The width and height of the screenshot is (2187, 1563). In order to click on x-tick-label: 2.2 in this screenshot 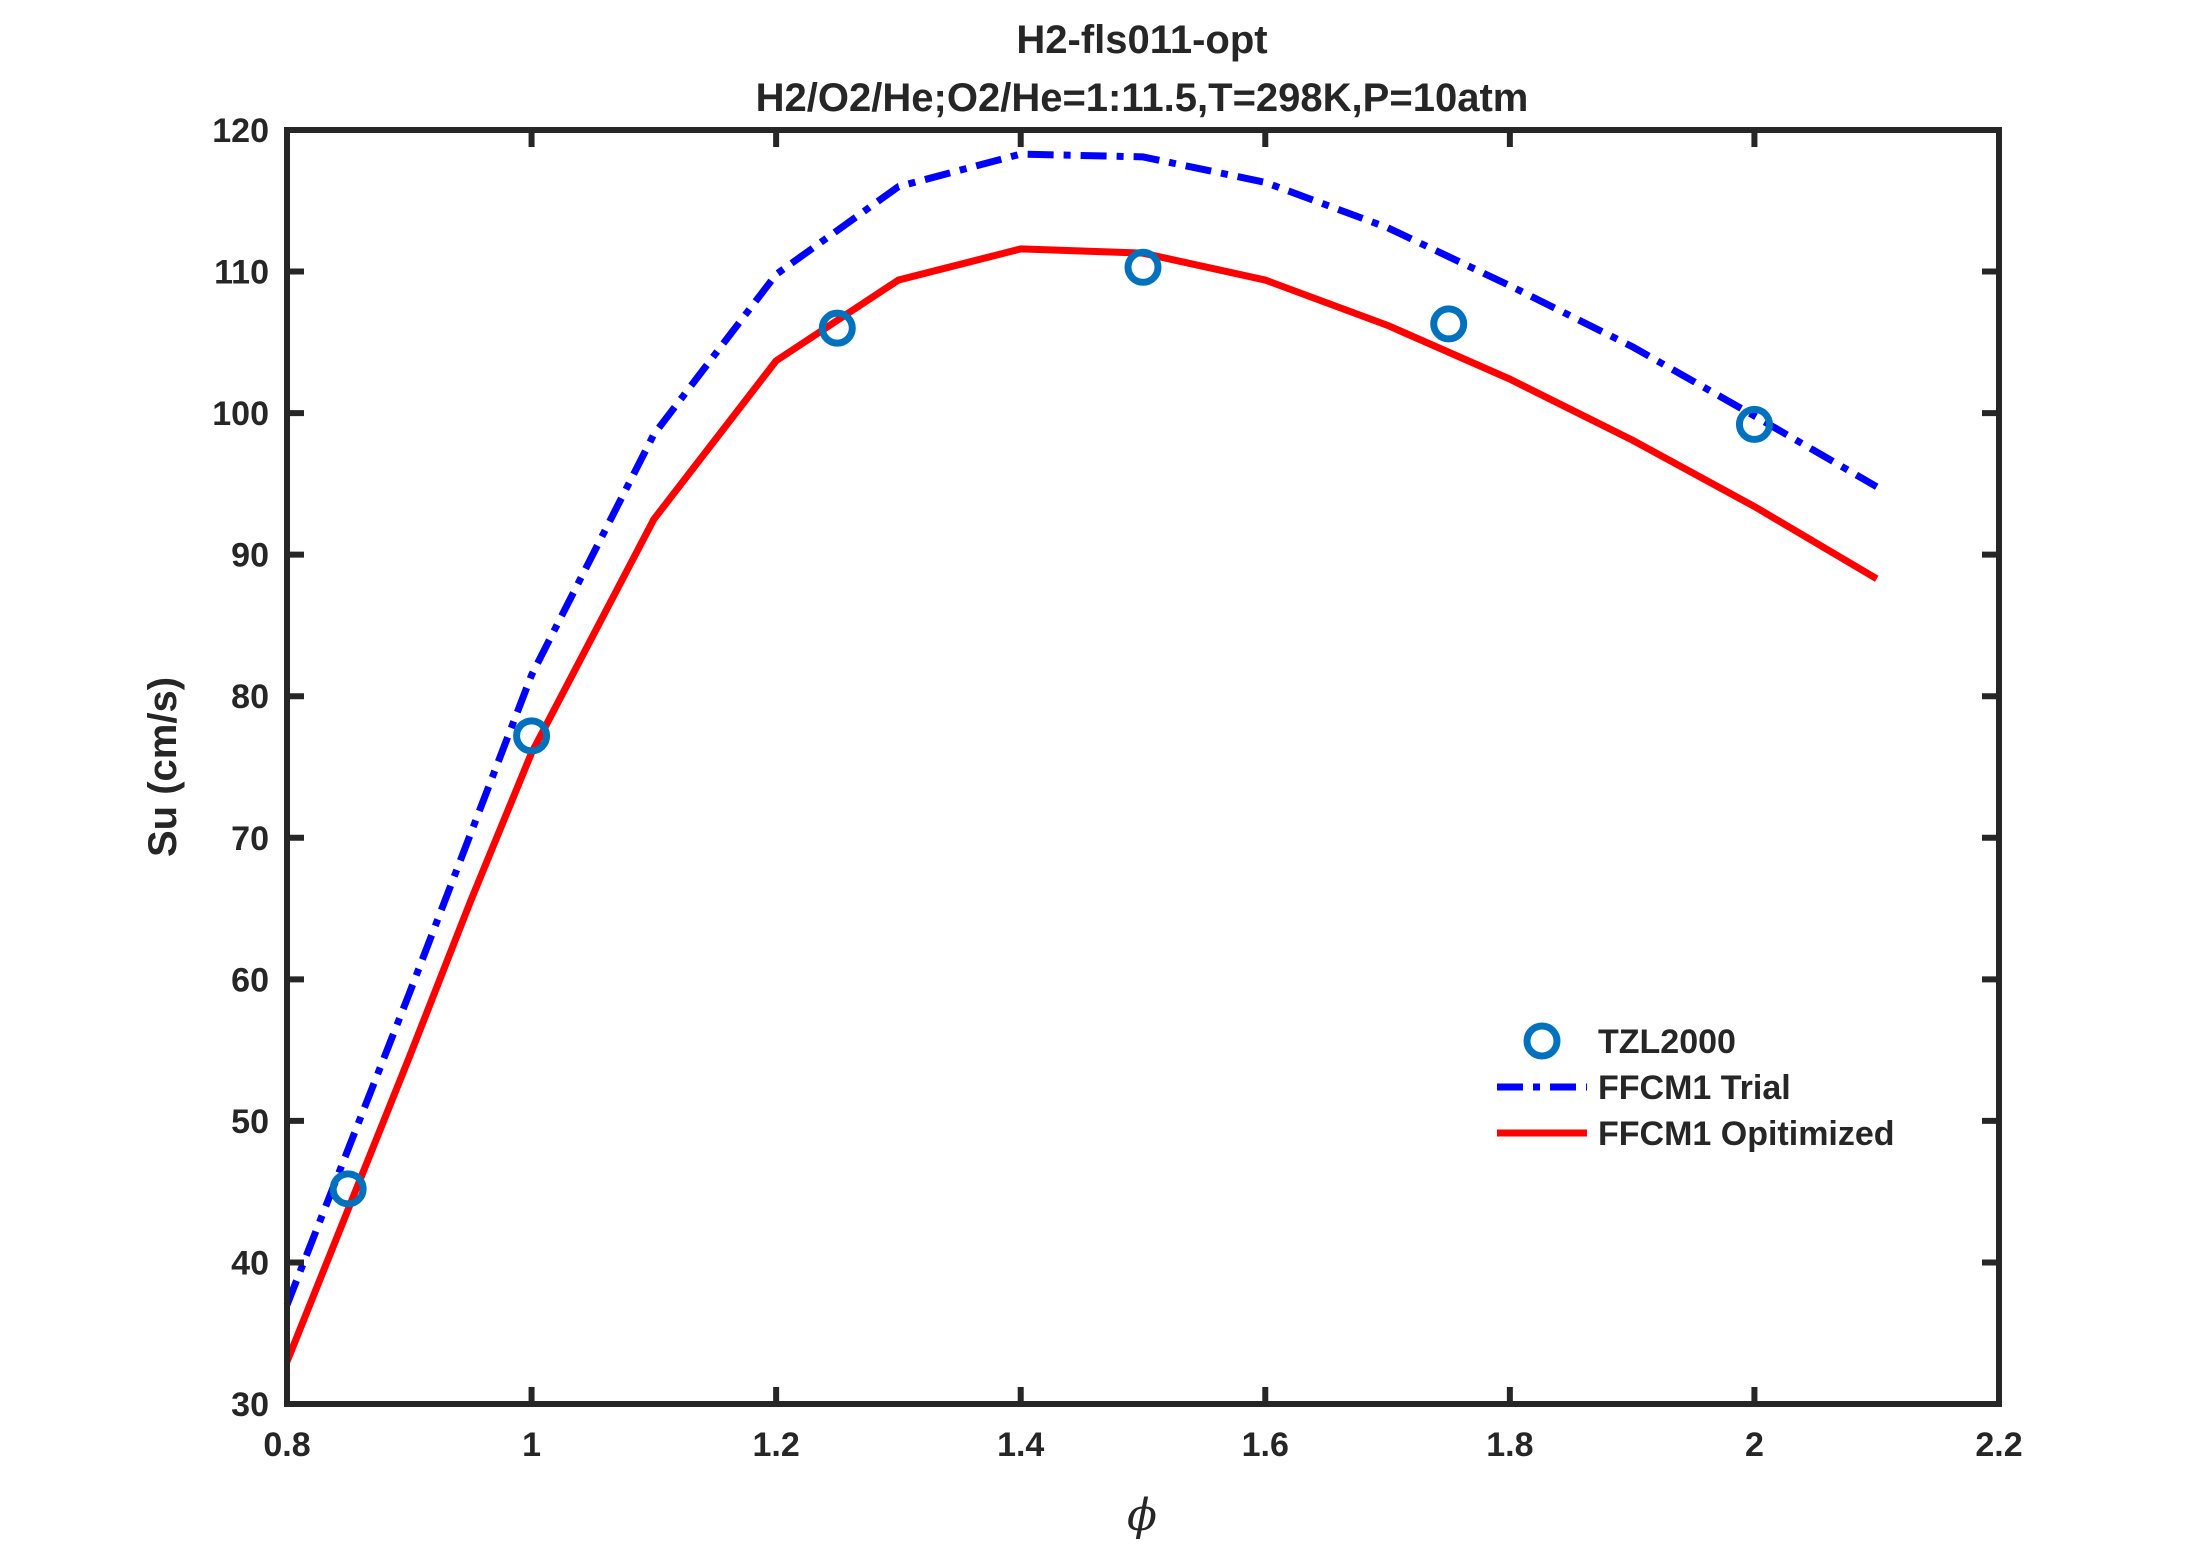, I will do `click(1998, 1445)`.